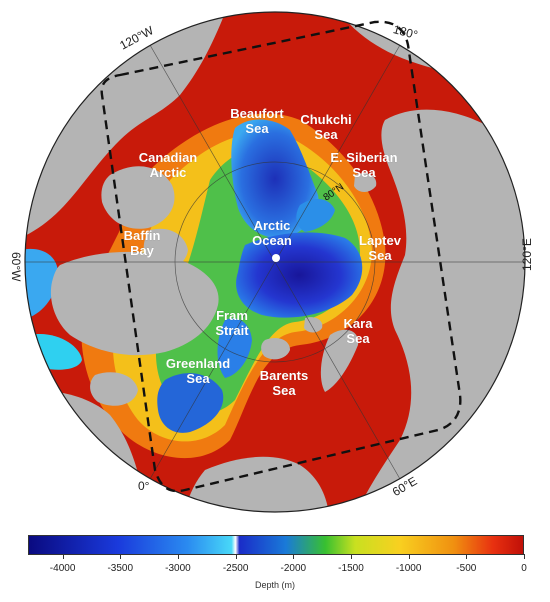 This screenshot has height=602, width=550. What do you see at coordinates (274, 585) in the screenshot?
I see `colorbar-label: Depth (m)` at bounding box center [274, 585].